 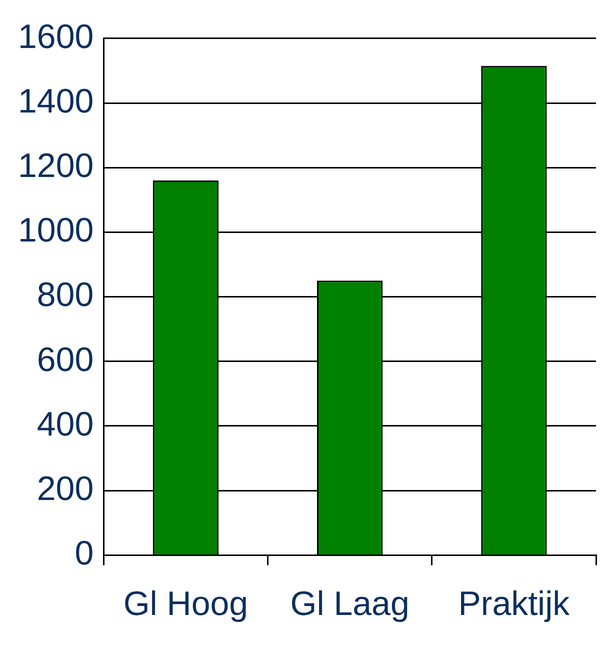 What do you see at coordinates (56, 37) in the screenshot?
I see `y-tick-label: 1600` at bounding box center [56, 37].